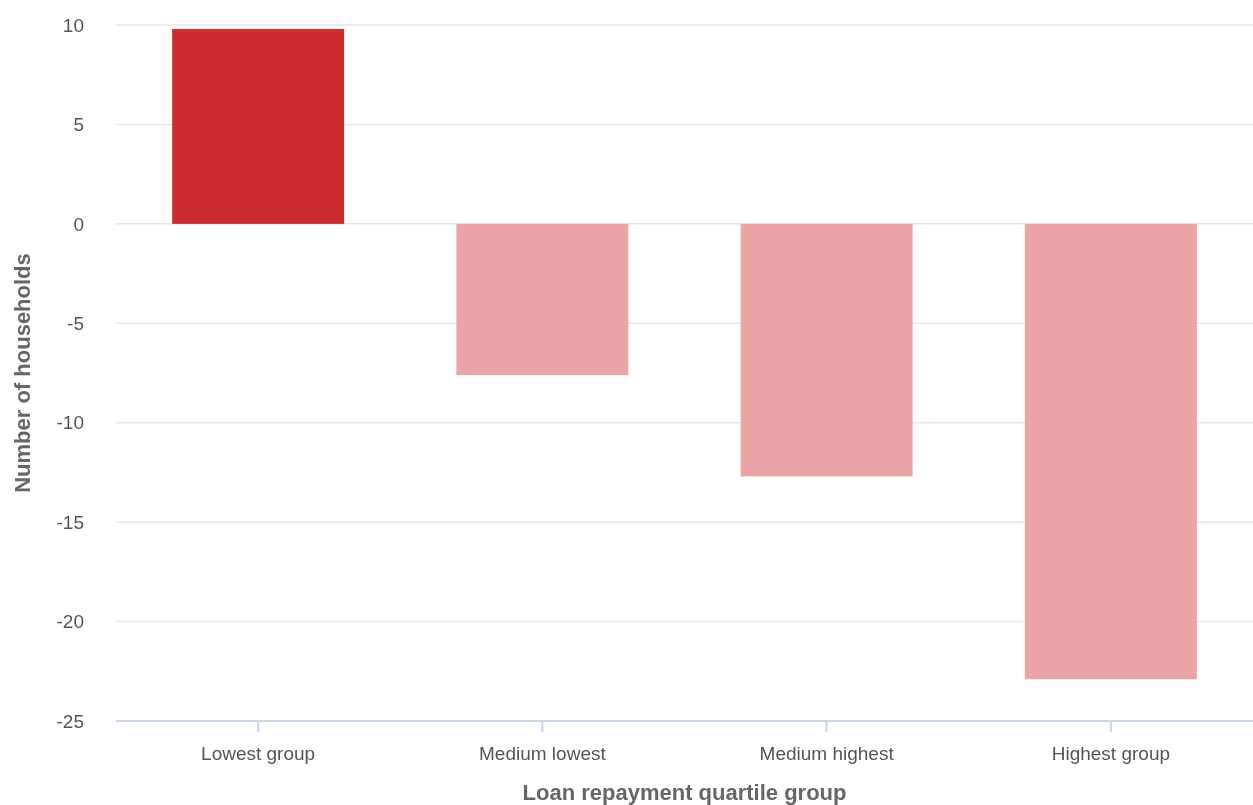 The width and height of the screenshot is (1253, 805). I want to click on y-tick-label: -25, so click(70, 721).